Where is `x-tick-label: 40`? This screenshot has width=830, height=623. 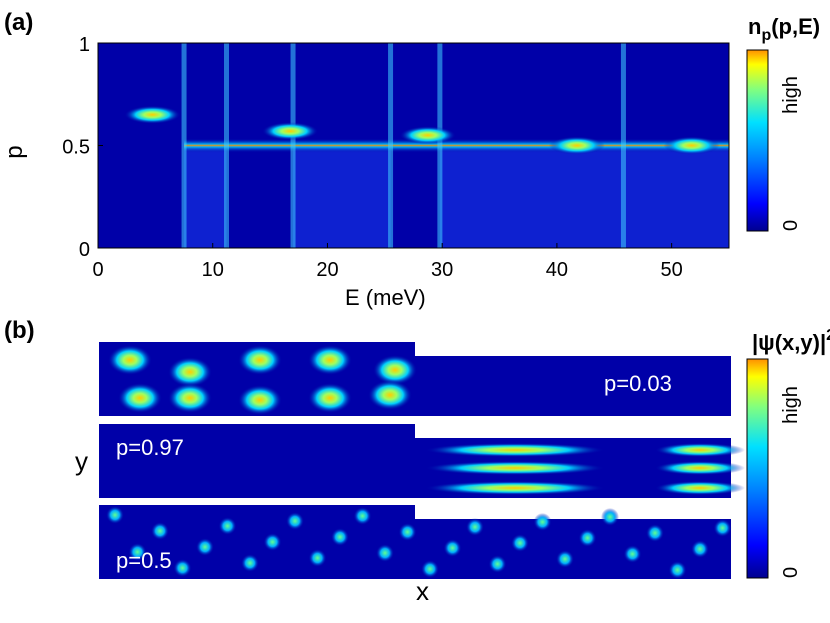
x-tick-label: 40 is located at coordinates (557, 270).